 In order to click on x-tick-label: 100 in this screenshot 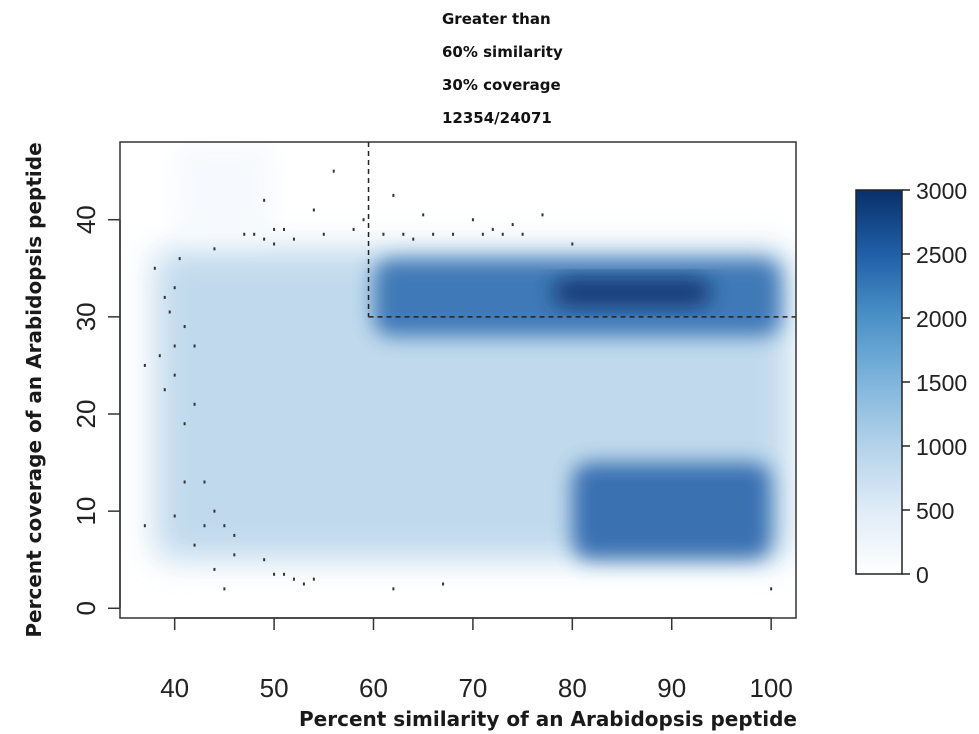, I will do `click(770, 688)`.